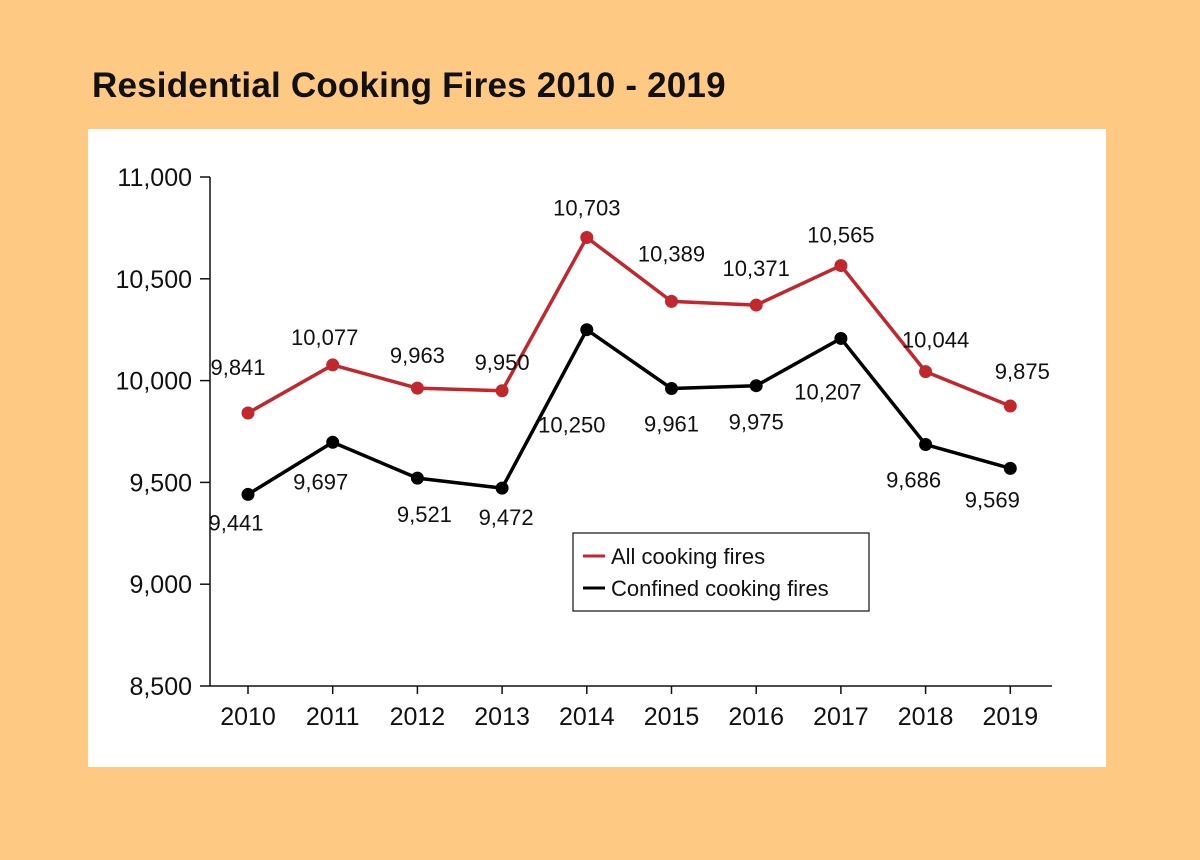 The height and width of the screenshot is (860, 1200). What do you see at coordinates (409, 85) in the screenshot?
I see `chart-title: Residential Cooking Fires 2010 - 2019` at bounding box center [409, 85].